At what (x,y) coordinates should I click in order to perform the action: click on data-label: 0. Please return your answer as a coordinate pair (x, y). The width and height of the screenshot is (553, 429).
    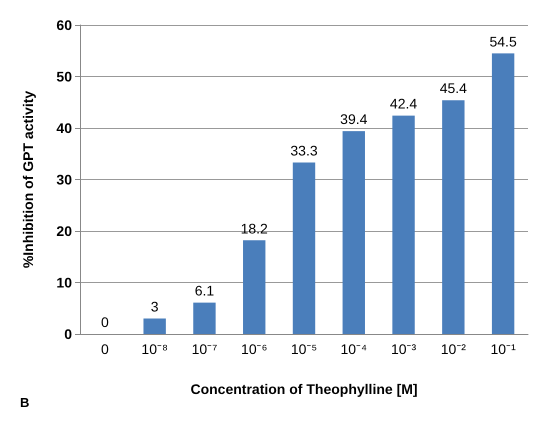
    Looking at the image, I should click on (104, 322).